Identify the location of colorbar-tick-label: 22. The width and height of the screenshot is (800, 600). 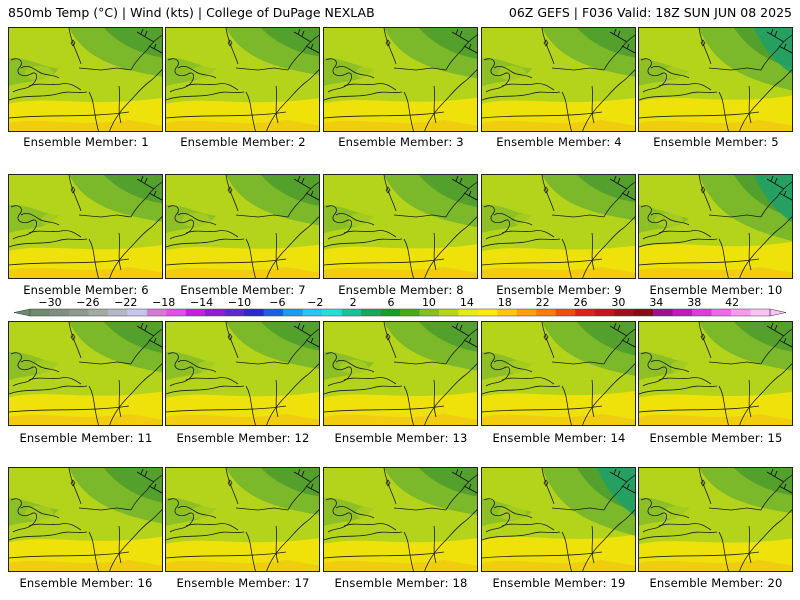
(543, 302).